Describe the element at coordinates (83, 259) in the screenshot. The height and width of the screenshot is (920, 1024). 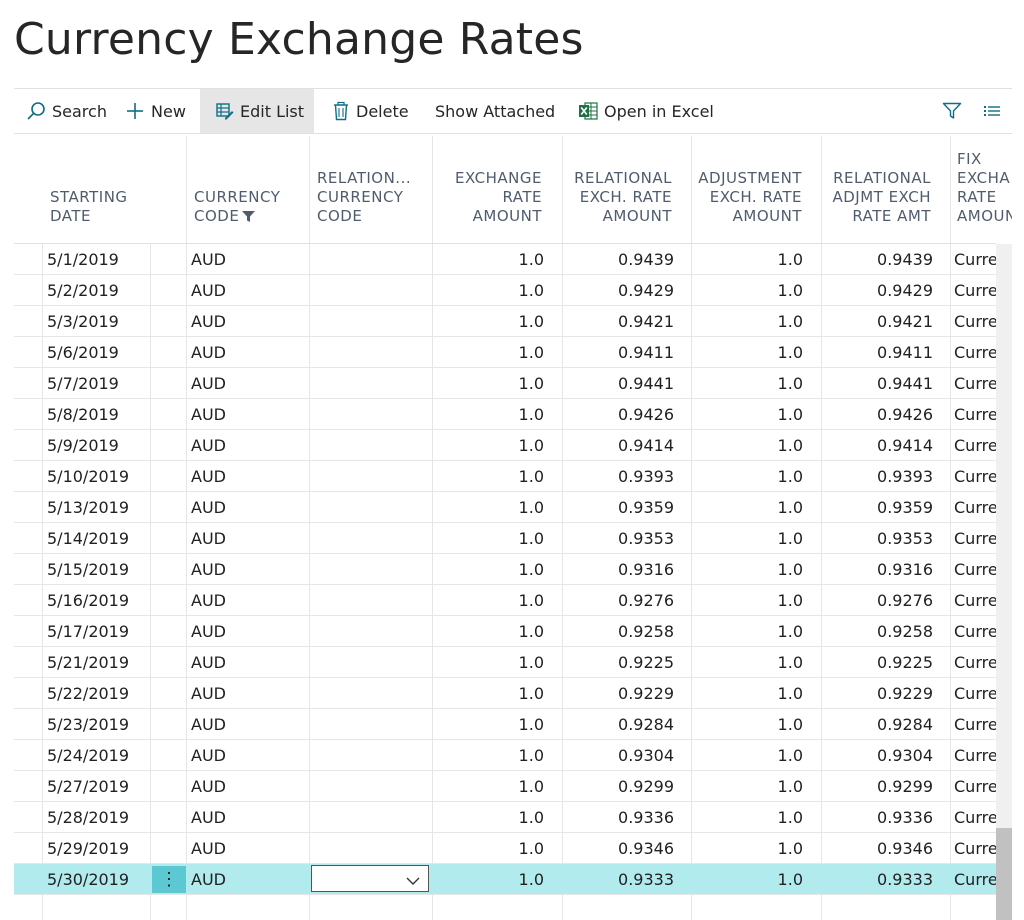
I see `starting-date-cell: 5/1/2019` at that location.